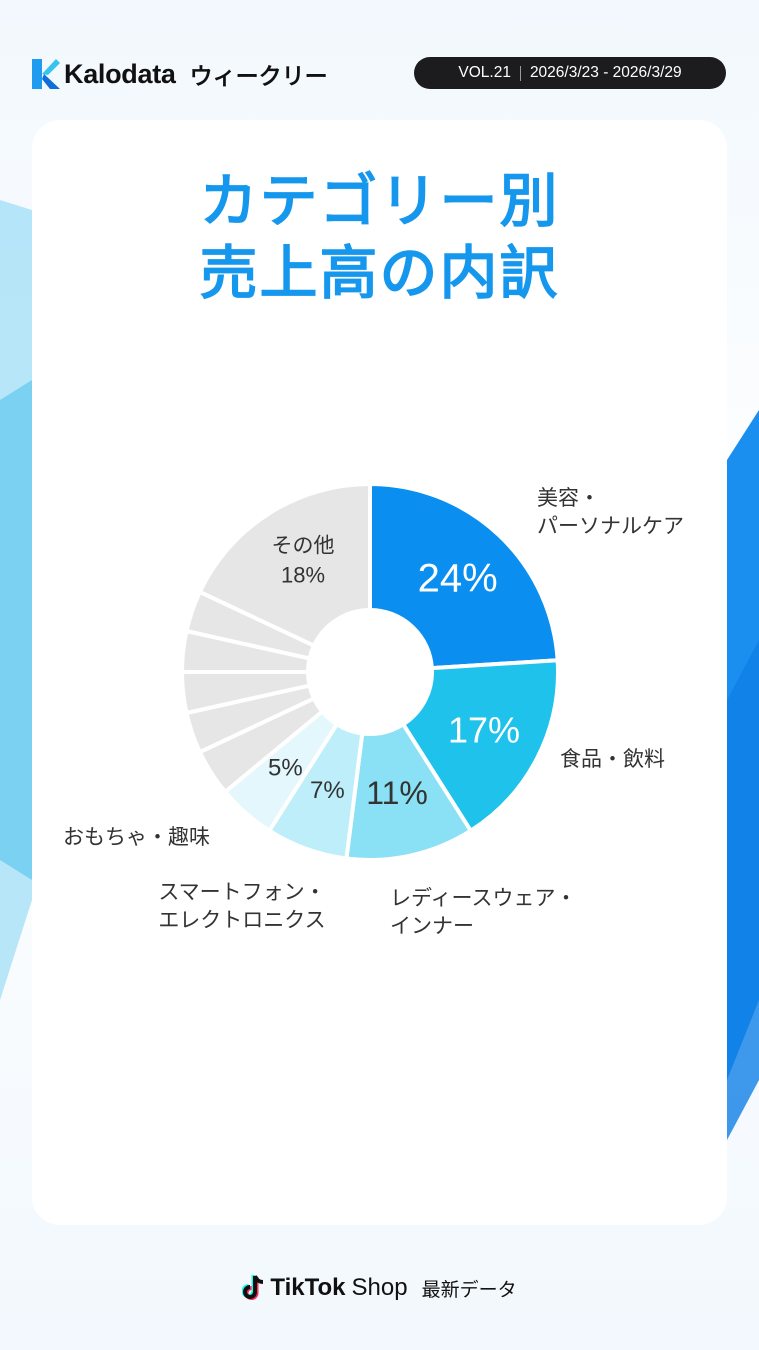  What do you see at coordinates (605, 72) in the screenshot?
I see `date-range: 2026/3/23 - 2026/3/29` at bounding box center [605, 72].